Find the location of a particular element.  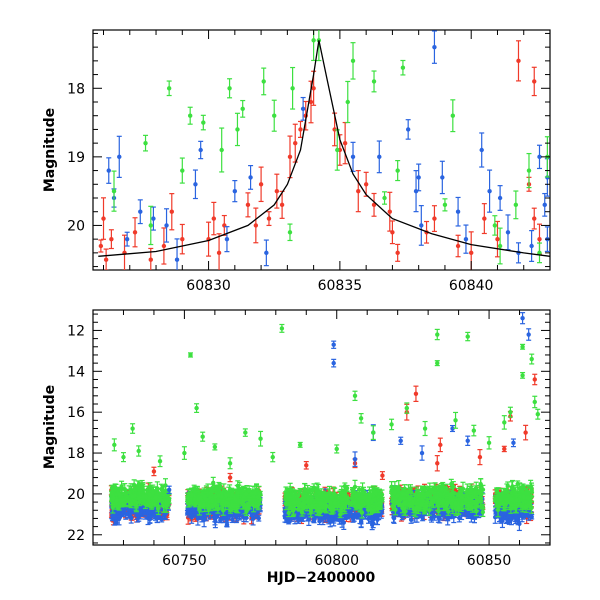

top-x-tick-label: 60840 is located at coordinates (471, 286).